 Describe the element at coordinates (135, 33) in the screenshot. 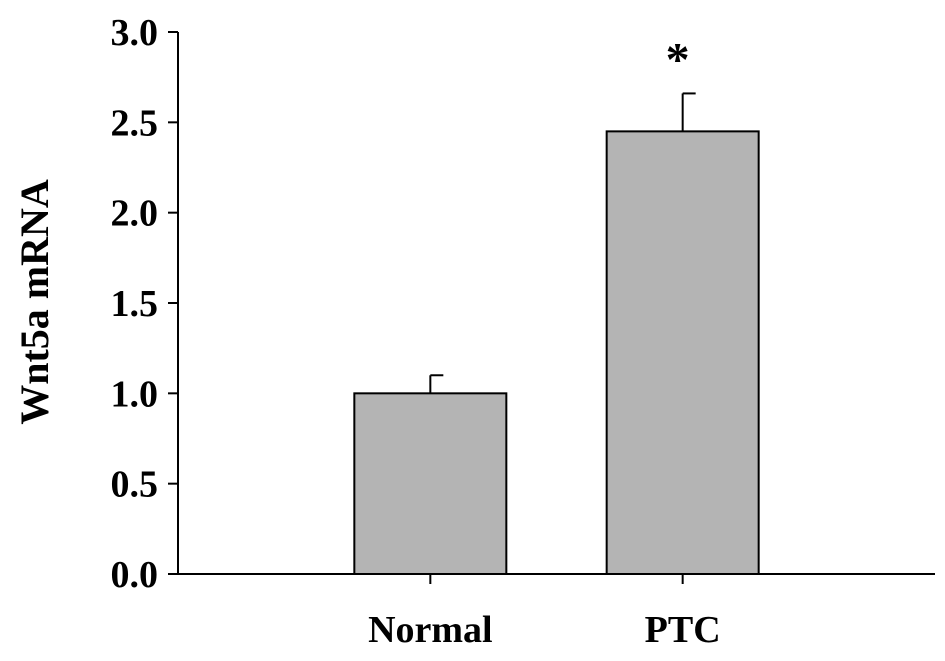

I see `y-tick-label: 3.0` at that location.